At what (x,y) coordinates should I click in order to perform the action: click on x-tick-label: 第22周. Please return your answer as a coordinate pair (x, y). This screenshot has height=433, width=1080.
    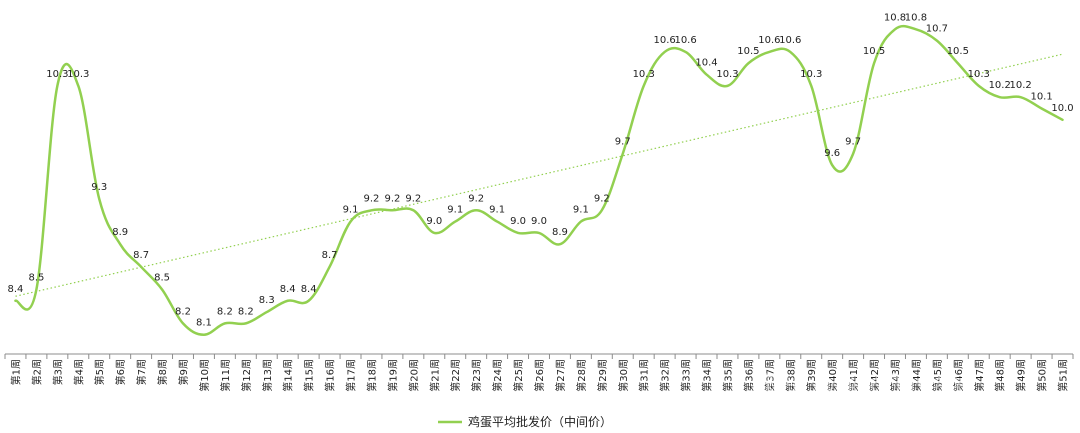
    Looking at the image, I should click on (455, 375).